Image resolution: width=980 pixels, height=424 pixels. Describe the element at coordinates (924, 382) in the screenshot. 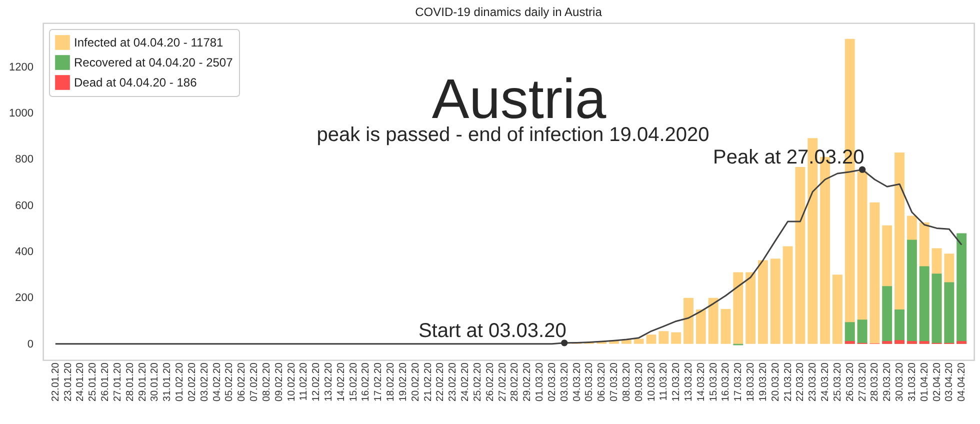

I see `x-tick-label: 01.04.20` at that location.